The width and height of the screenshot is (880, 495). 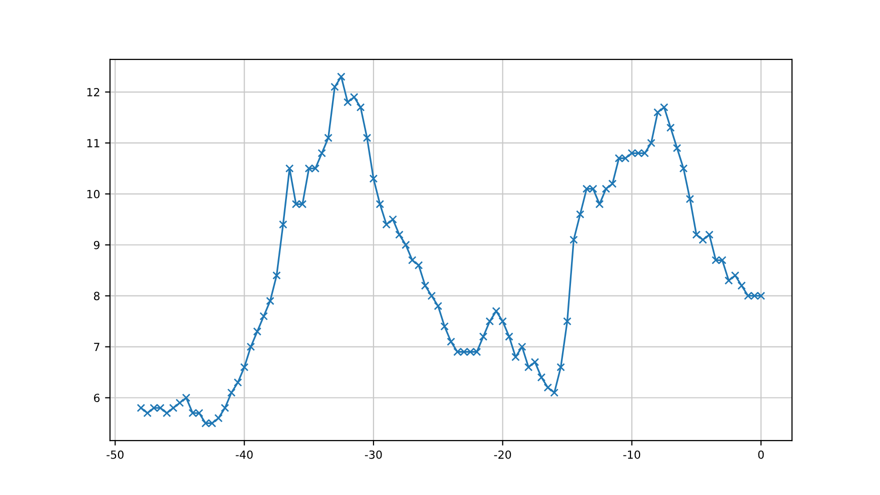 What do you see at coordinates (503, 454) in the screenshot?
I see `x-tick-label: -20` at bounding box center [503, 454].